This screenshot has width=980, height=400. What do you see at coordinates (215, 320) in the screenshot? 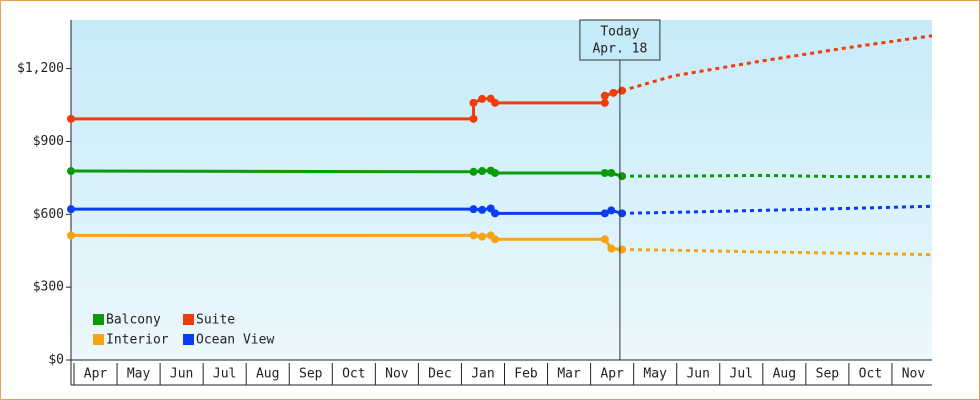
I see `legend-label: Suite` at bounding box center [215, 320].